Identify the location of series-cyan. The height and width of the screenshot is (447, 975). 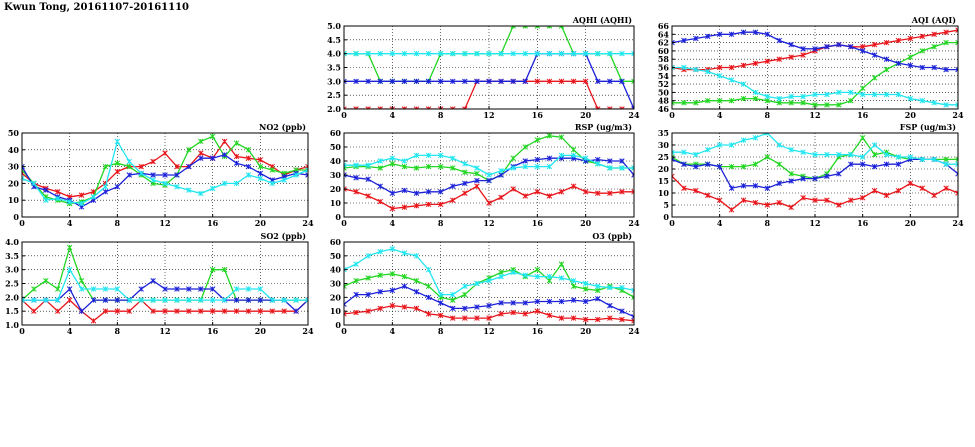
(165, 284).